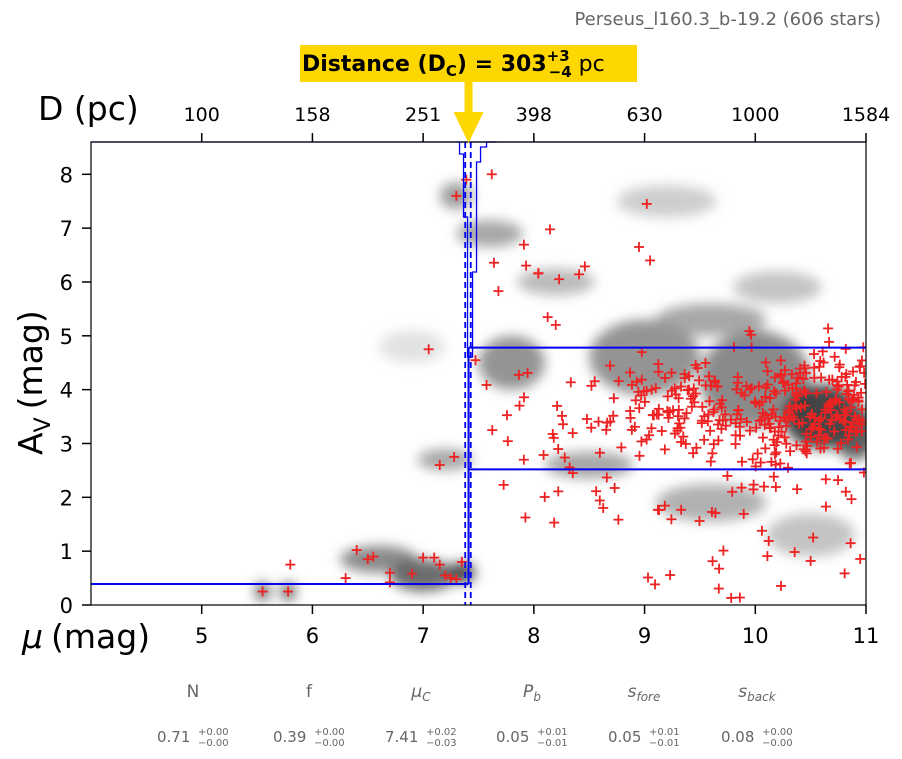 This screenshot has width=902, height=759. Describe the element at coordinates (532, 693) in the screenshot. I see `parameter-name: Pb` at that location.